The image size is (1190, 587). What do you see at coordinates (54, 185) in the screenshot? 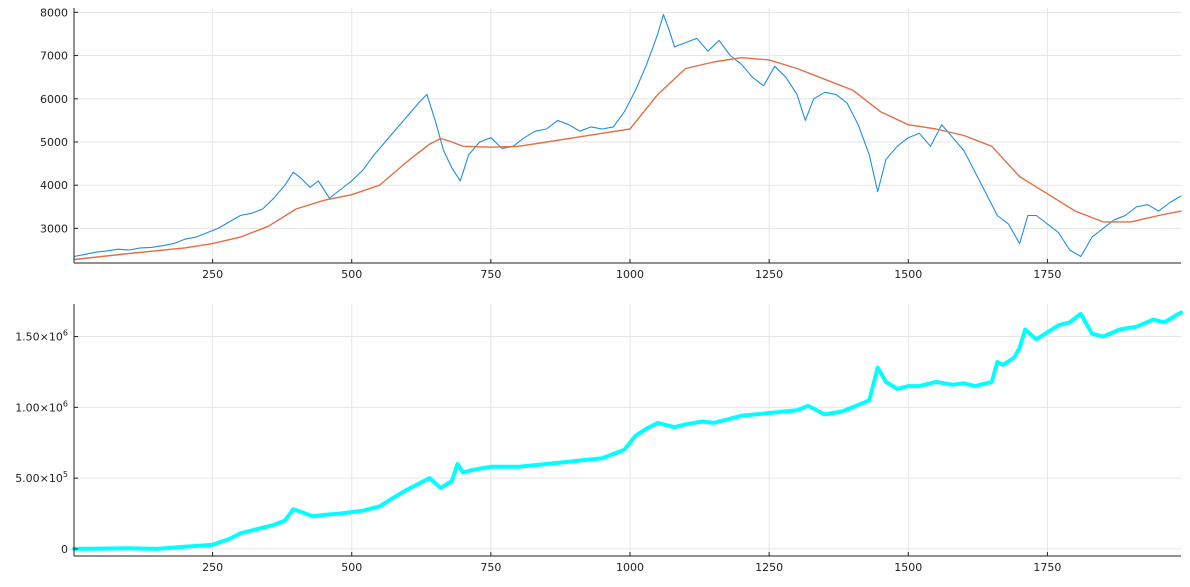
I see `y-tick-label: 4000` at bounding box center [54, 185].